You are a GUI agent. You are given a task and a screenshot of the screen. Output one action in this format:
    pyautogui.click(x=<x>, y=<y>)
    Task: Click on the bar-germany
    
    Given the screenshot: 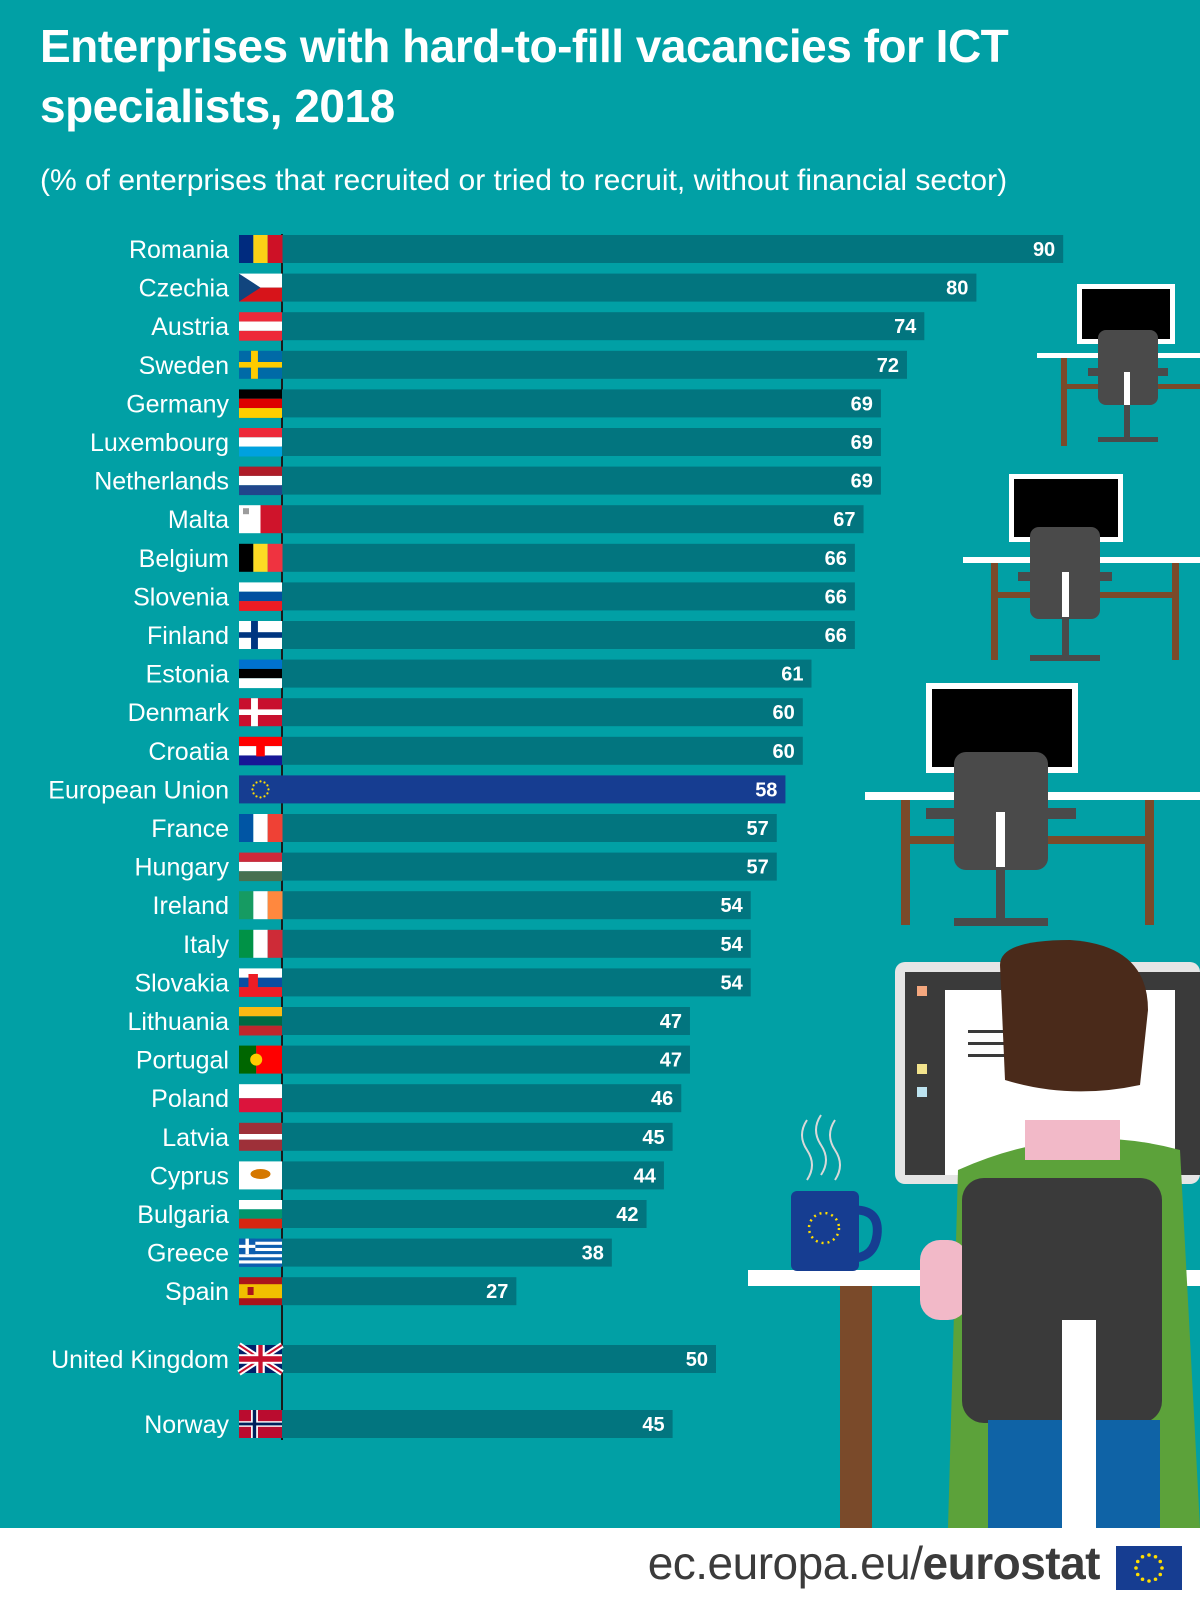 What is the action you would take?
    pyautogui.click(x=581, y=403)
    